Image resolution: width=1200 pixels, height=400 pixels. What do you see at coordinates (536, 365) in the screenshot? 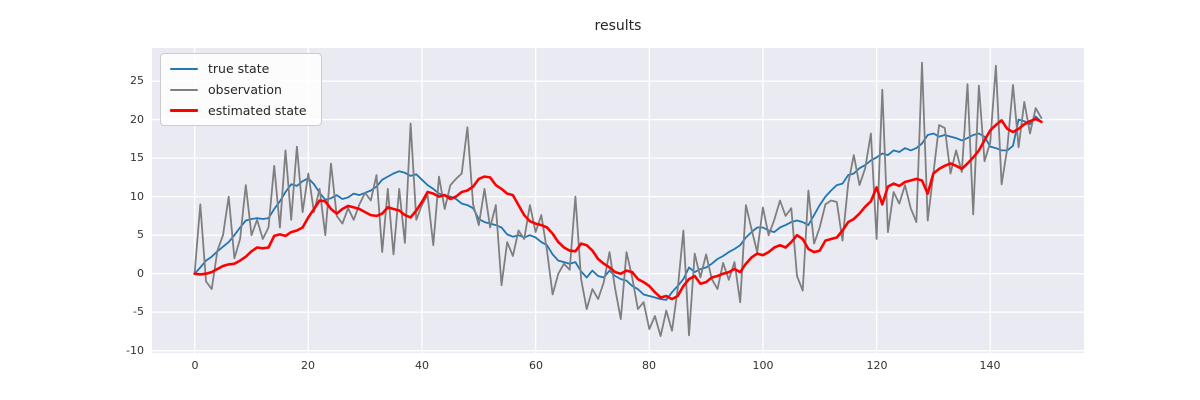
I see `x-tick-label: 60` at bounding box center [536, 365].